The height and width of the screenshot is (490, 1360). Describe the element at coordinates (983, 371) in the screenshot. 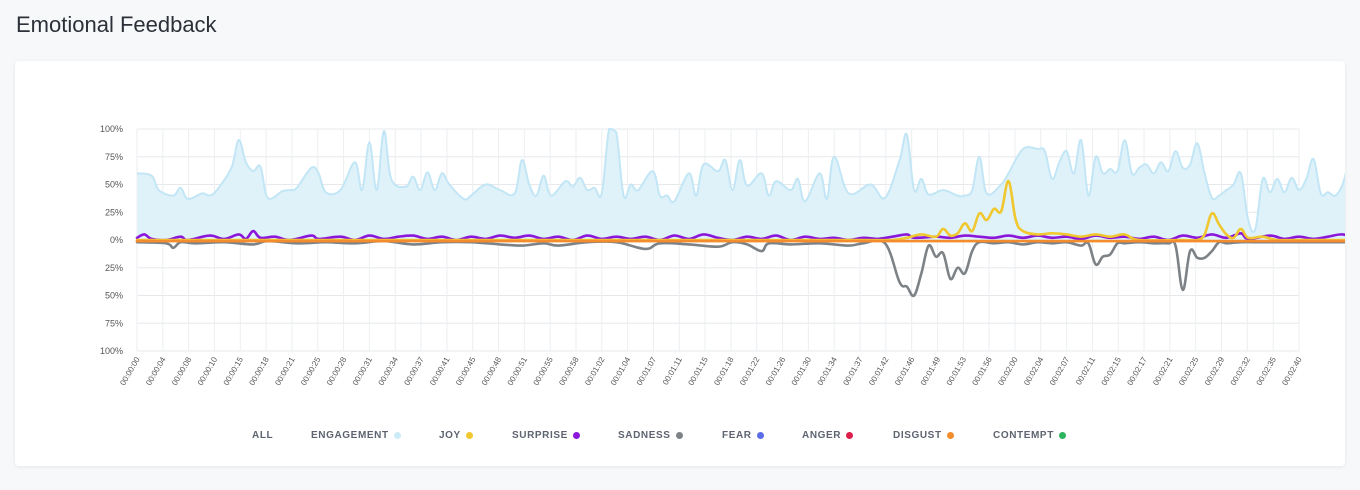

I see `x-tick-label: 00:01:56` at that location.